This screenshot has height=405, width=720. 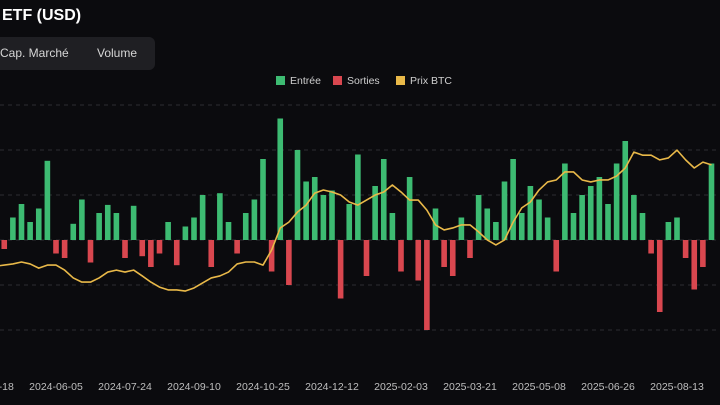 I want to click on legend-label: Sorties, so click(x=363, y=81).